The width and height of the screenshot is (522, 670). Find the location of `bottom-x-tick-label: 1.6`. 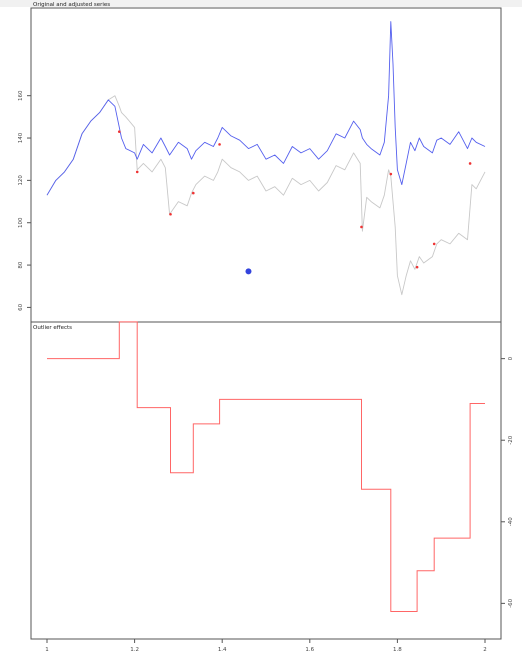

bottom-x-tick-label: 1.6 is located at coordinates (309, 650).